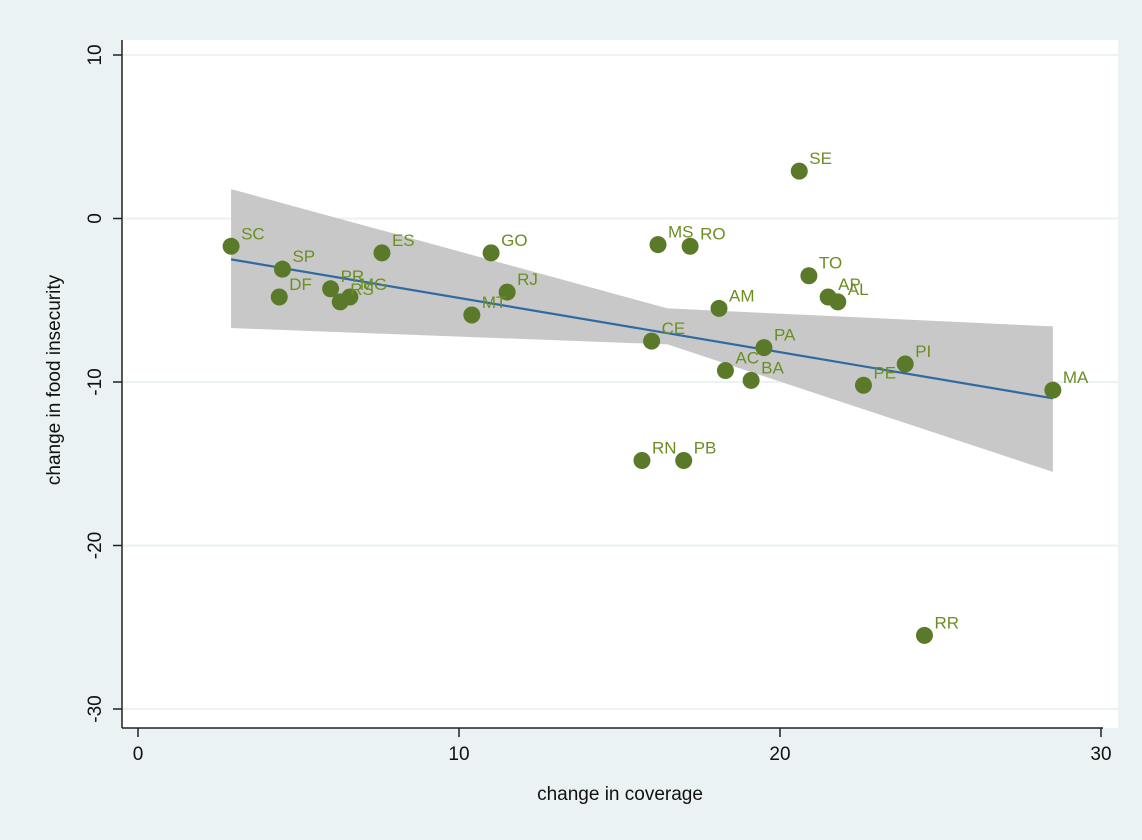 The width and height of the screenshot is (1142, 840). I want to click on x-tick-label: 0, so click(138, 754).